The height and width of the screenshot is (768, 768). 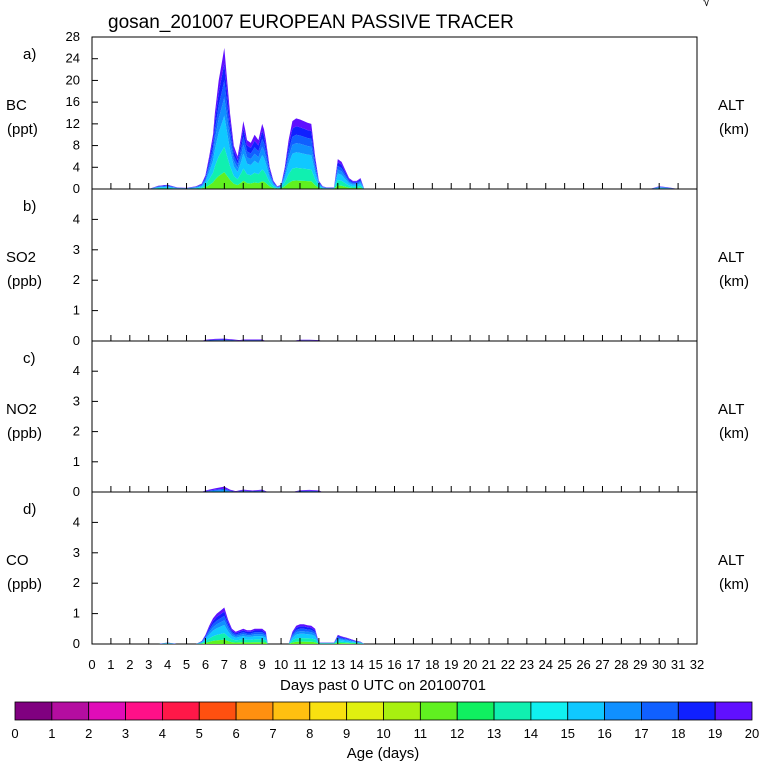 I want to click on x-tick-label: 1, so click(x=110, y=664).